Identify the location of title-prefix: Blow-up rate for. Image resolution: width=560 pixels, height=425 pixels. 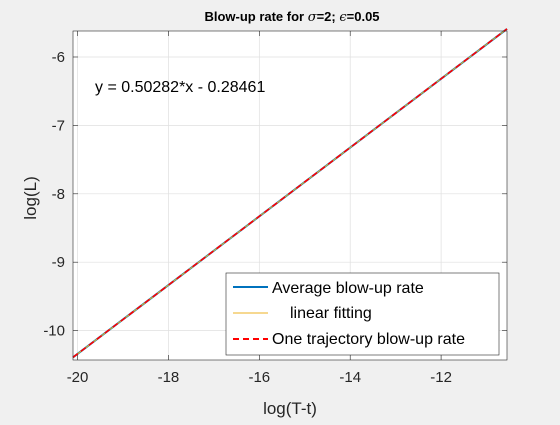
(255, 16).